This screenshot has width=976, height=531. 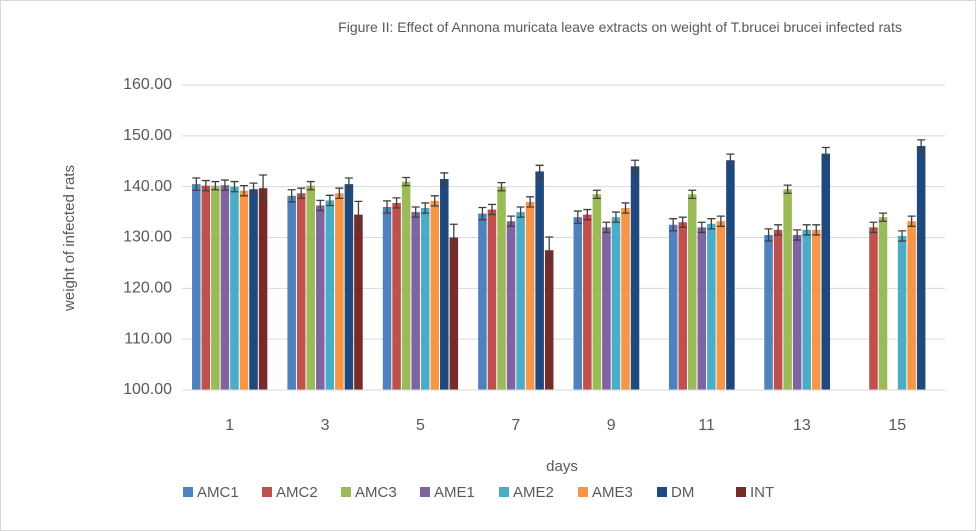 I want to click on x-tick-label: 13, so click(x=802, y=425).